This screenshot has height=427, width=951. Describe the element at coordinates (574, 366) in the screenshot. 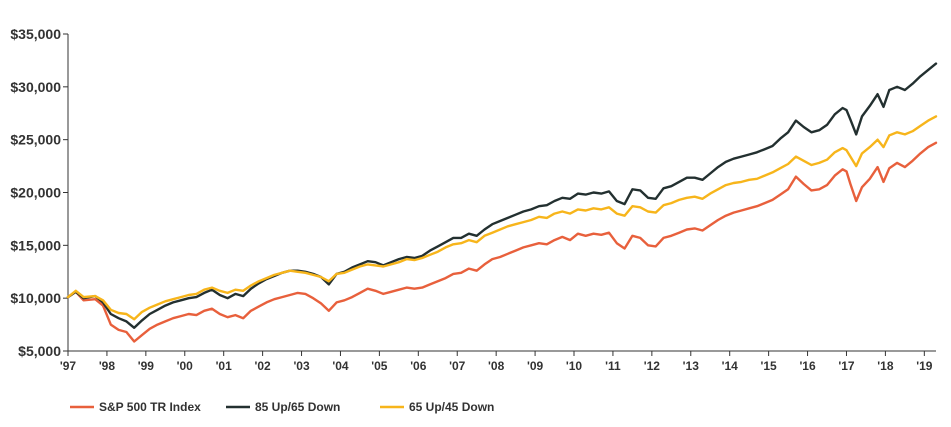

I see `x-tick-label: '10` at that location.